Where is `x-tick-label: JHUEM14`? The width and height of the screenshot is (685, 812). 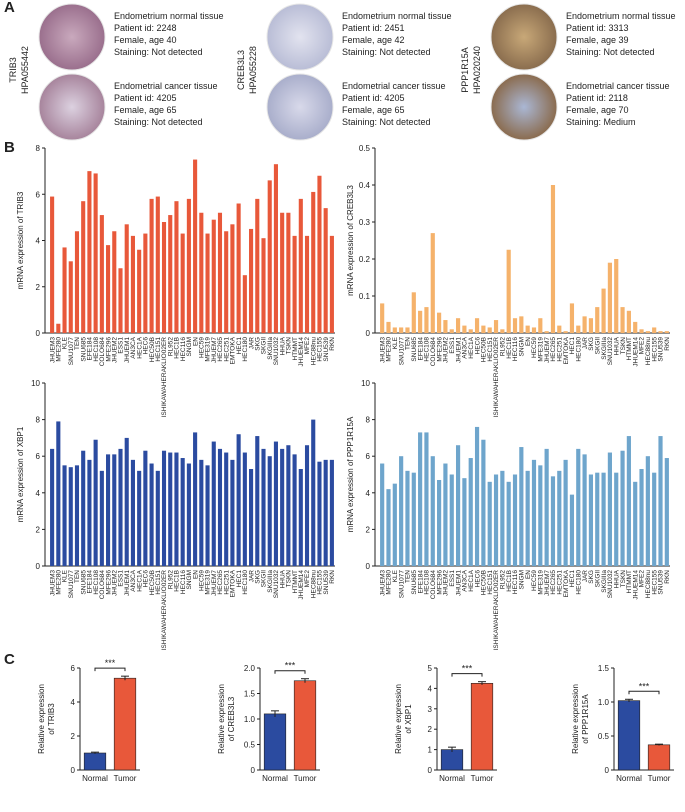 x-tick-label: JHUEM14 is located at coordinates (635, 352).